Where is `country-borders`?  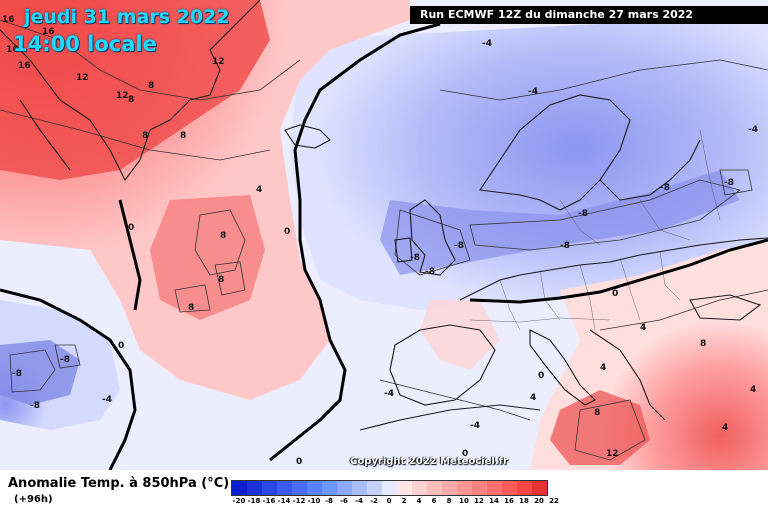
country-borders is located at coordinates (595, 230).